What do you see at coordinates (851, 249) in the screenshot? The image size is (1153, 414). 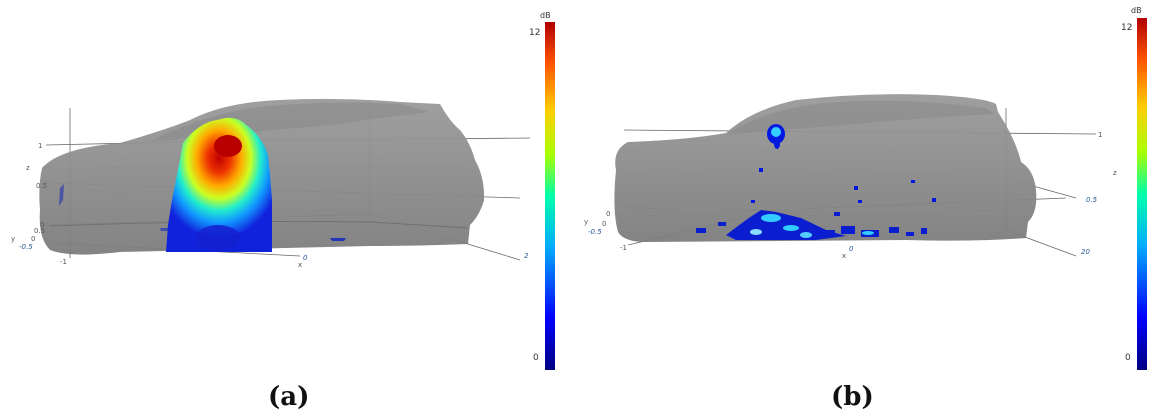 I see `x-tick-b-1: 0` at bounding box center [851, 249].